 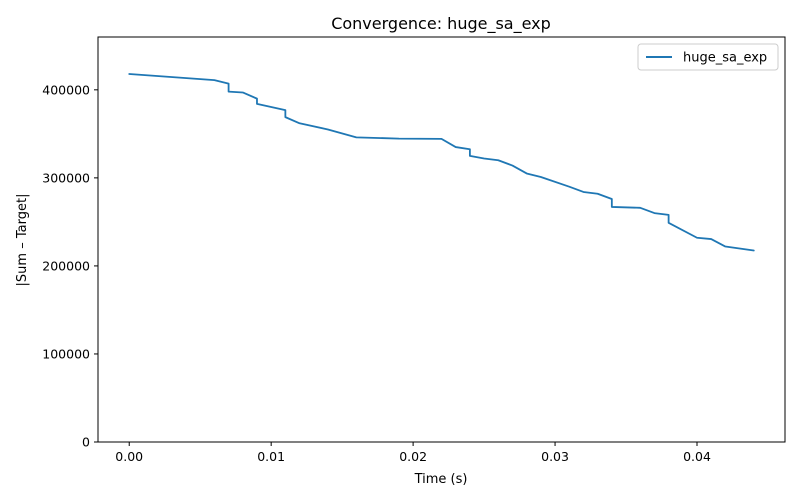 I want to click on legend-box, so click(x=708, y=57).